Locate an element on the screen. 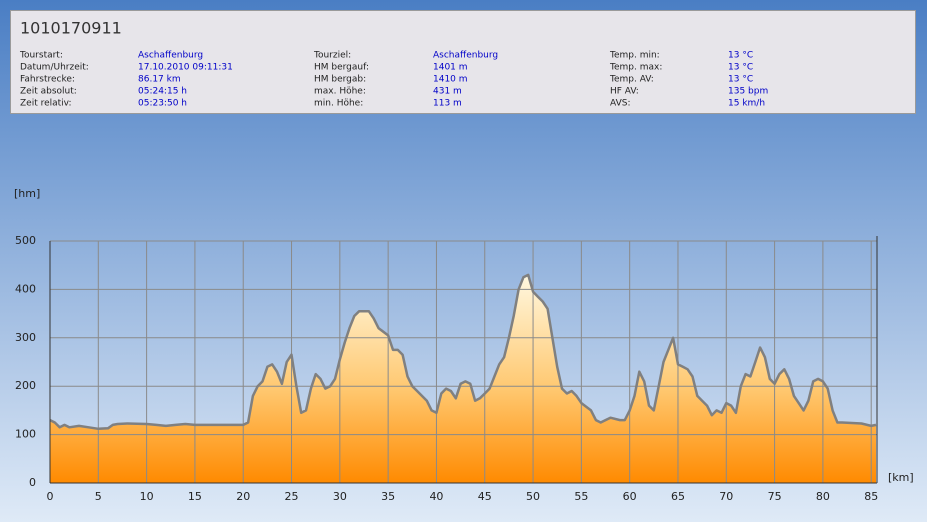 This screenshot has height=522, width=927. y-tick-label: 200 is located at coordinates (25, 385).